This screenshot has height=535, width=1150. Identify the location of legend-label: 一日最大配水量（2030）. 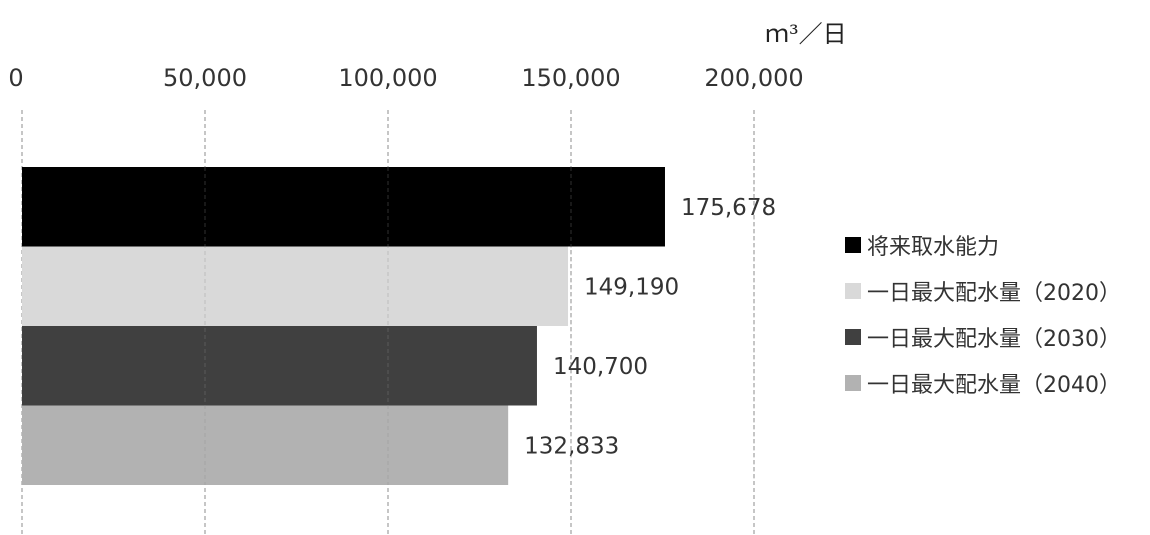
(994, 339).